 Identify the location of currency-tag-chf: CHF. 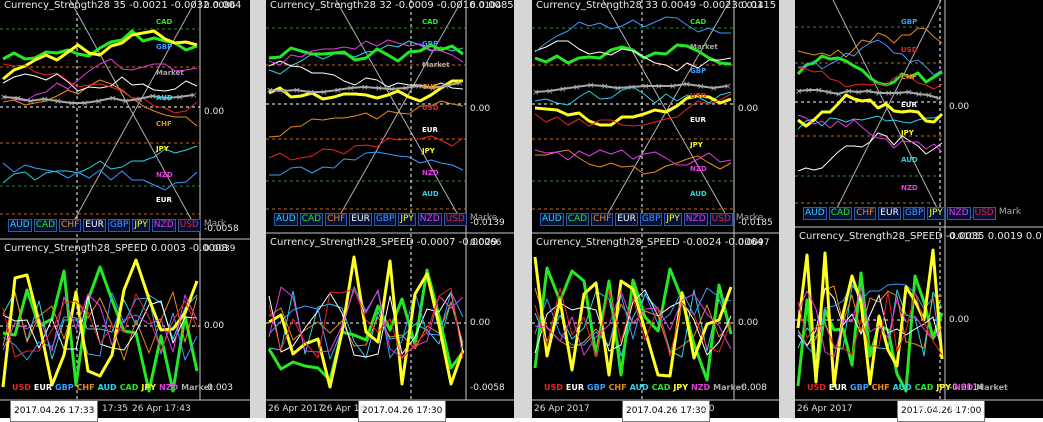
(430, 87).